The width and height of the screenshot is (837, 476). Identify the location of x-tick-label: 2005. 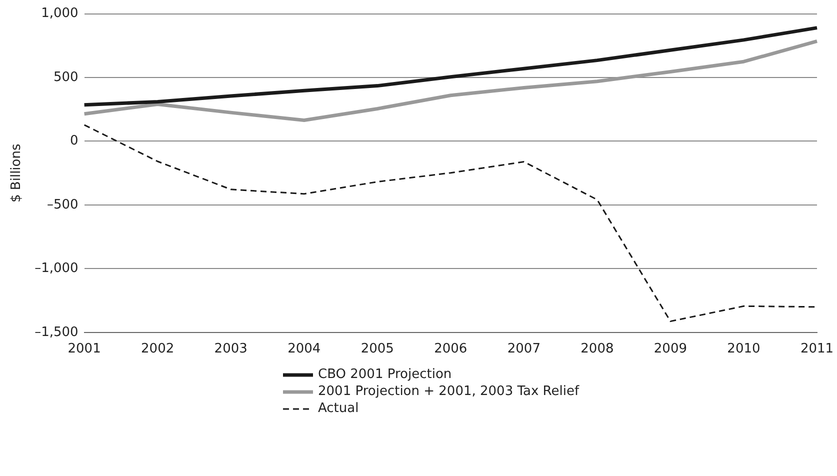
(377, 349).